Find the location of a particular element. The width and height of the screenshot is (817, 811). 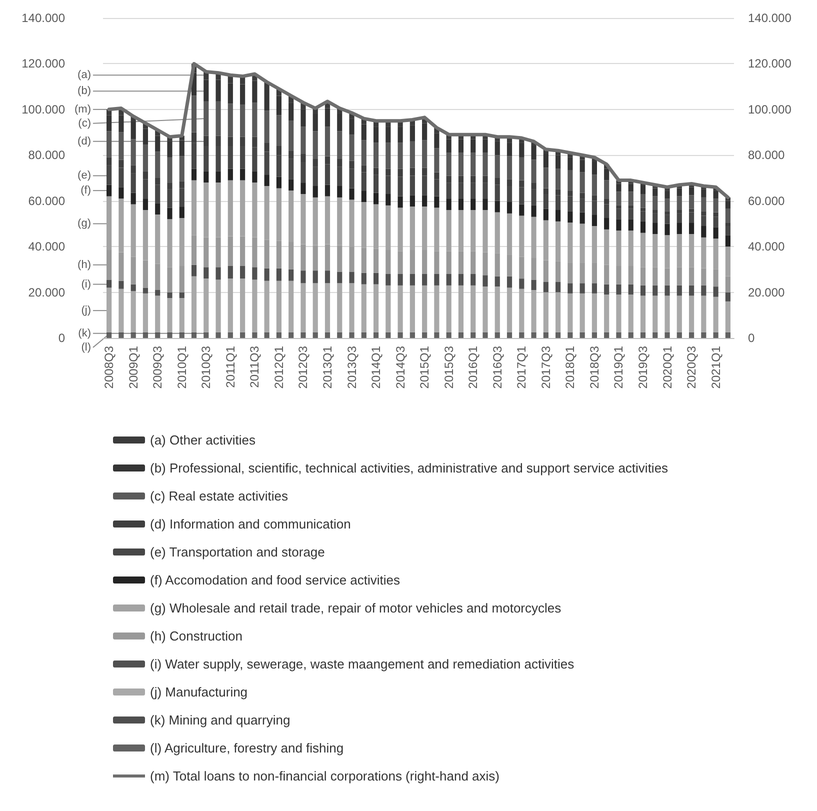

line-series is located at coordinates (418, 131).